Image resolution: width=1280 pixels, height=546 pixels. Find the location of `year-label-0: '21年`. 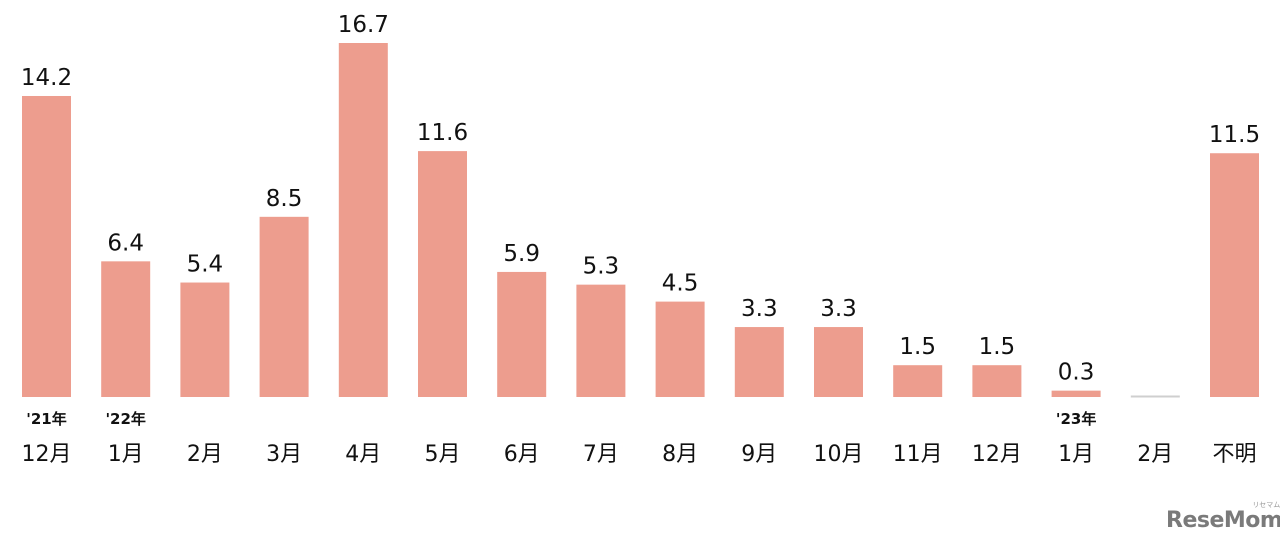

year-label-0: '21年 is located at coordinates (46, 419).